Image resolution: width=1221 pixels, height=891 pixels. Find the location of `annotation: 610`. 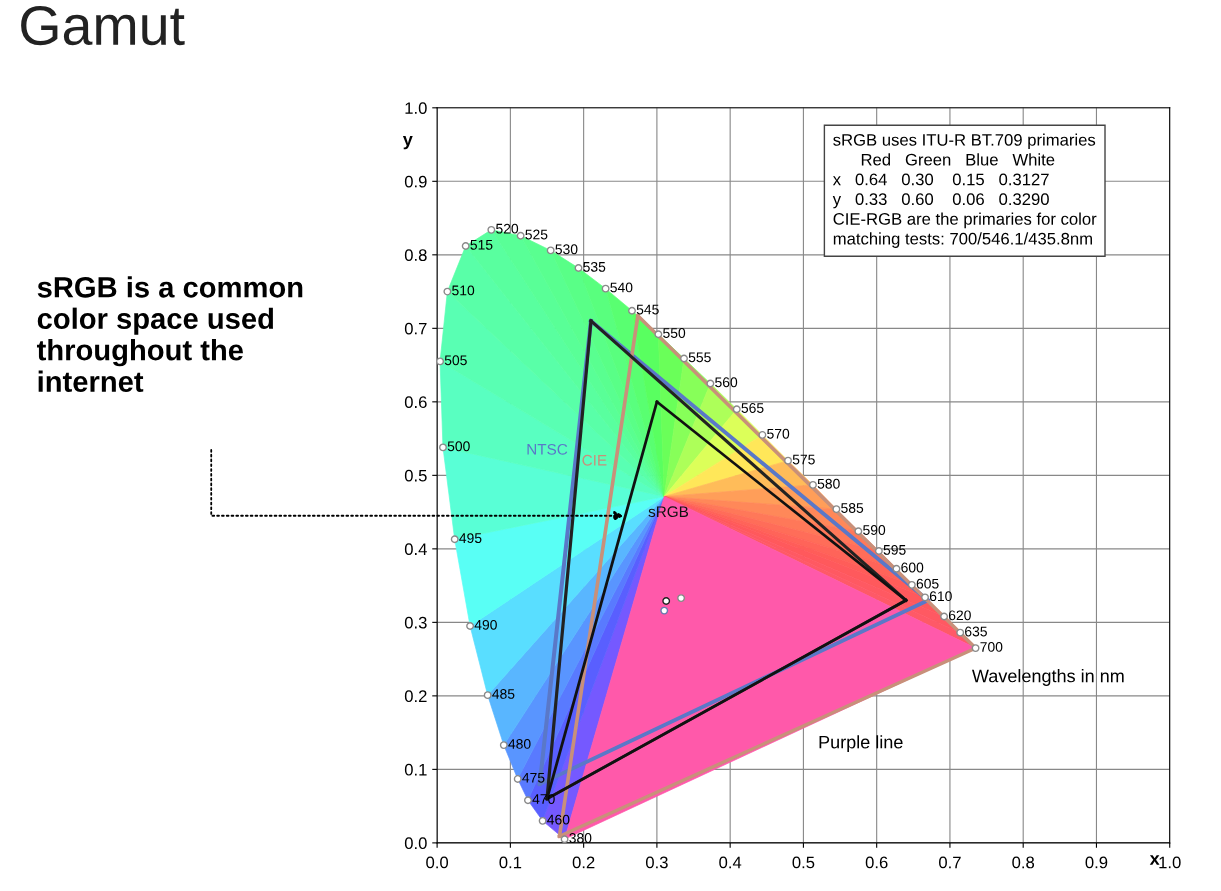

annotation: 610 is located at coordinates (940, 596).